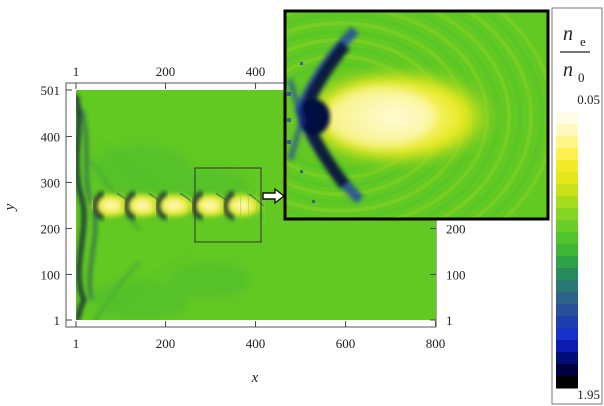 The height and width of the screenshot is (406, 604). Describe the element at coordinates (255, 378) in the screenshot. I see `x-axis-label: x` at that location.